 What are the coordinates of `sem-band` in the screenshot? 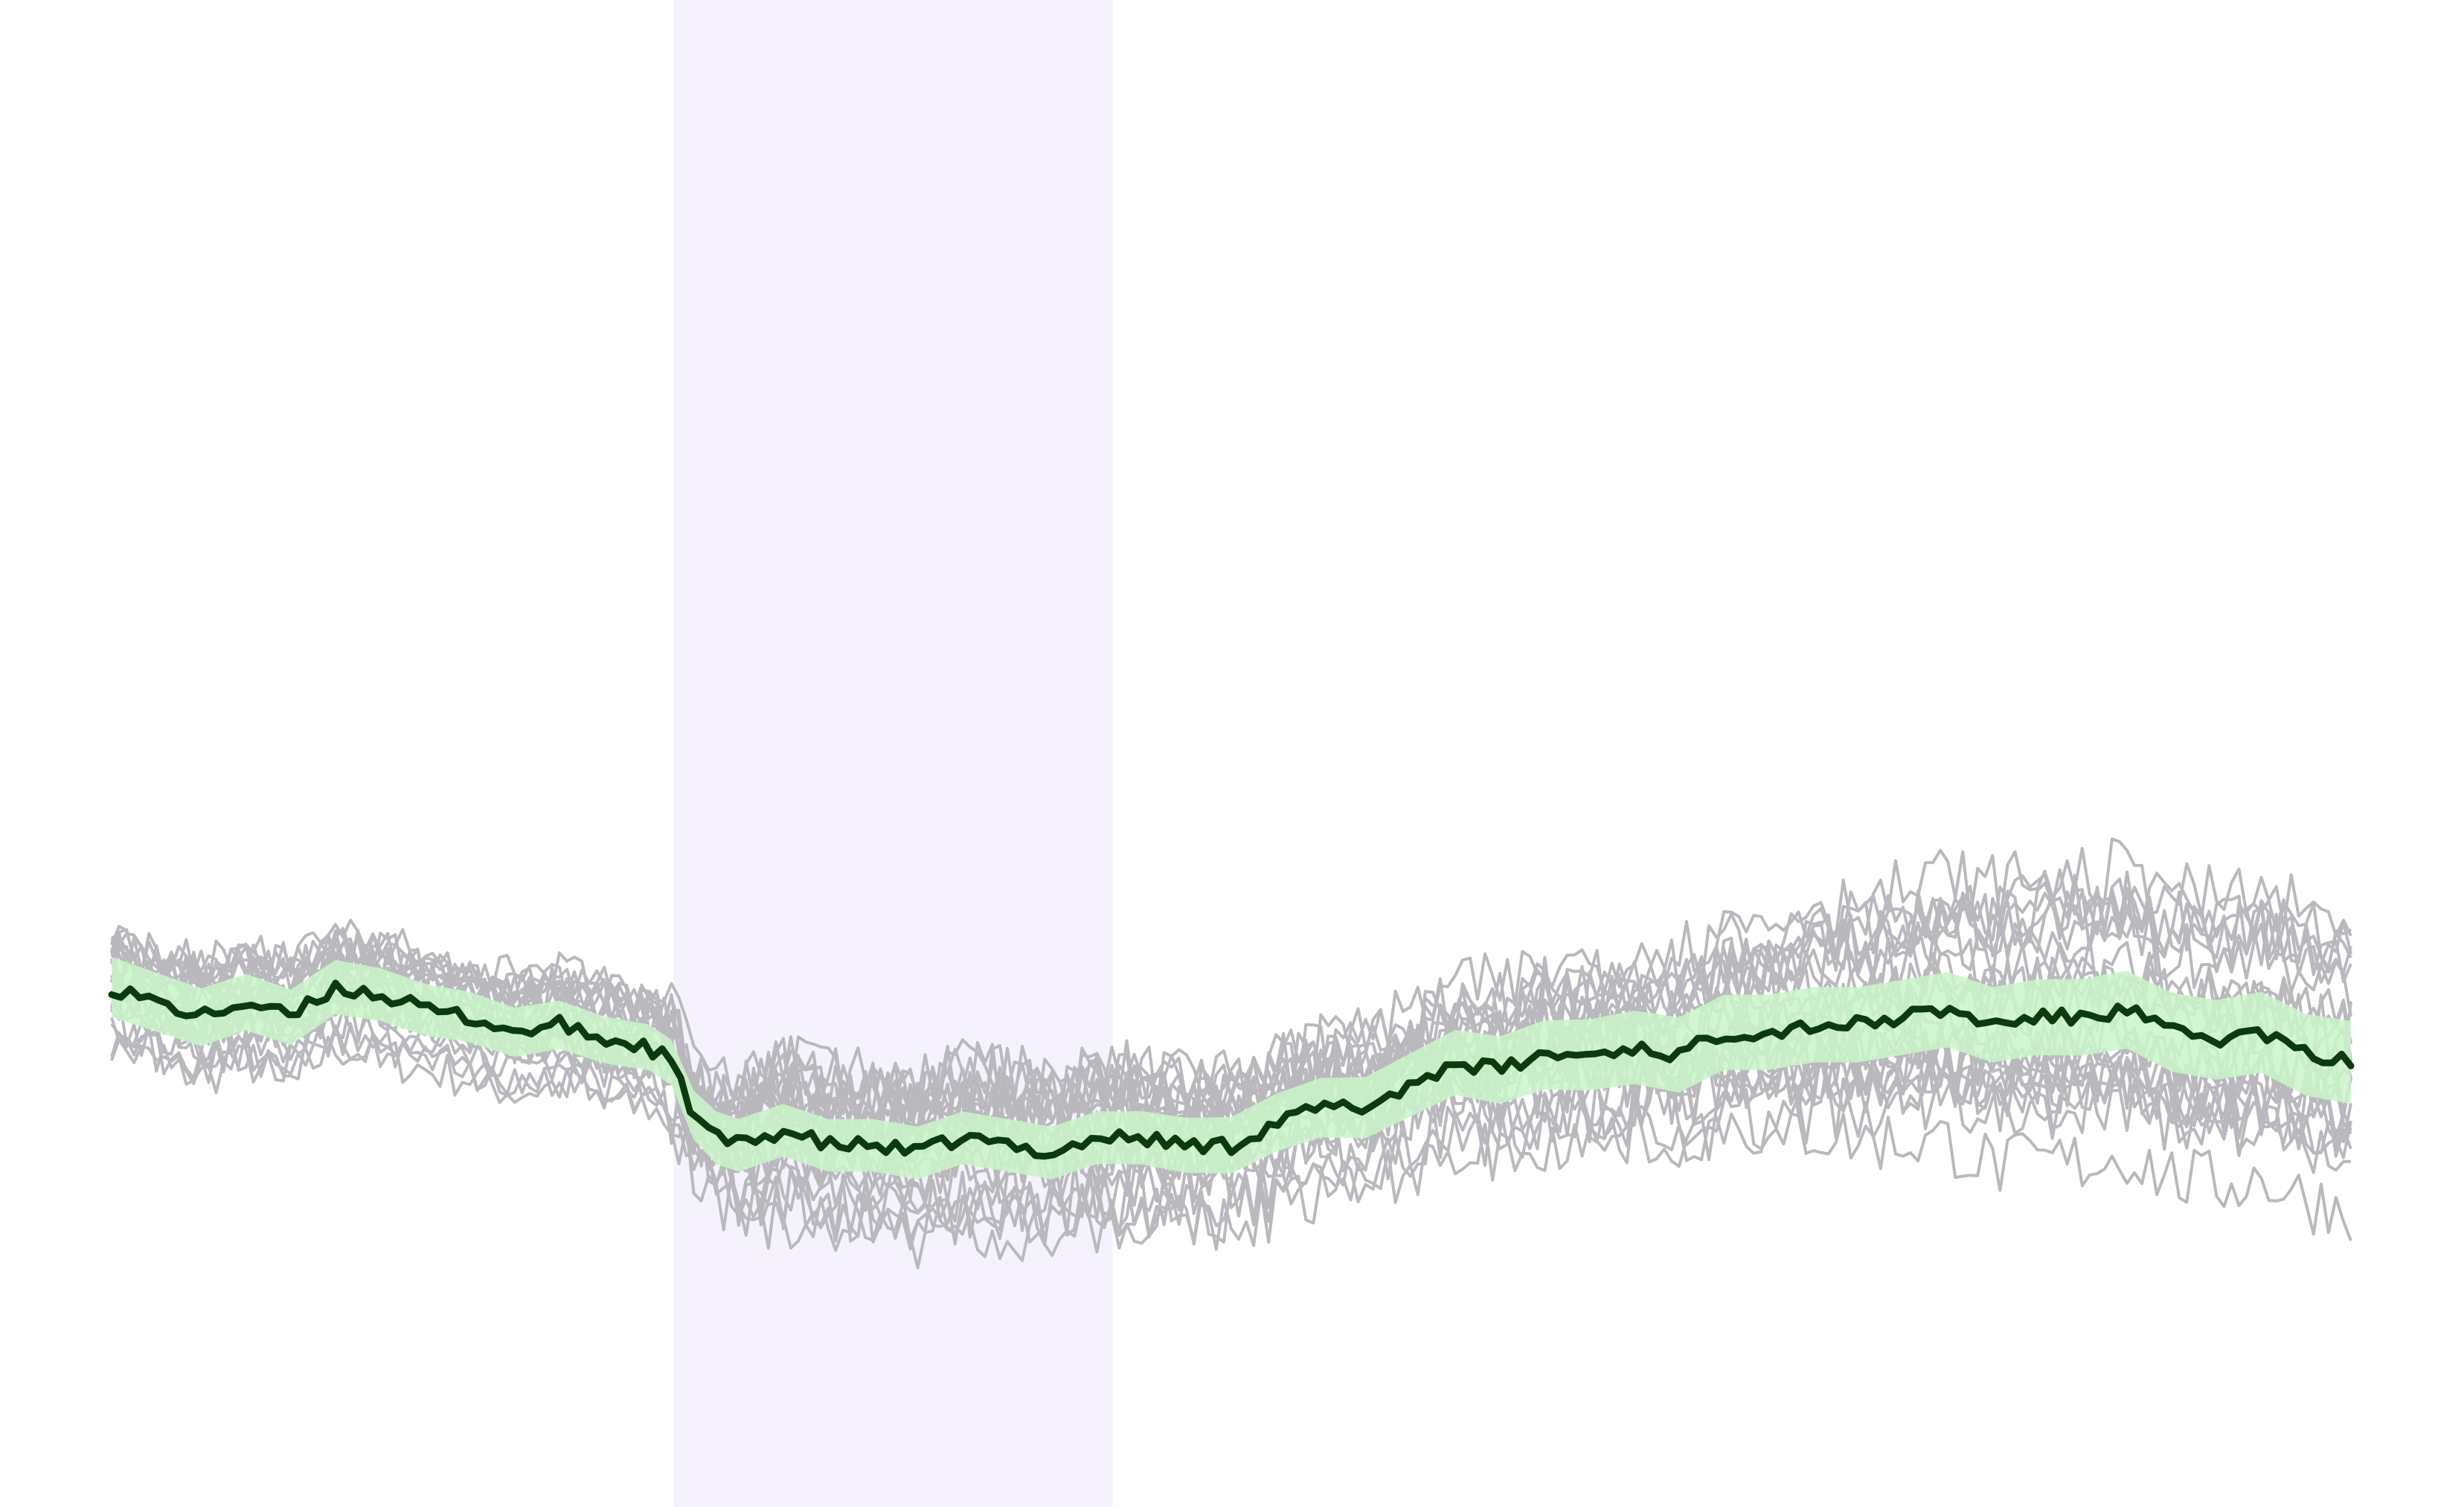 It's located at (1231, 1068).